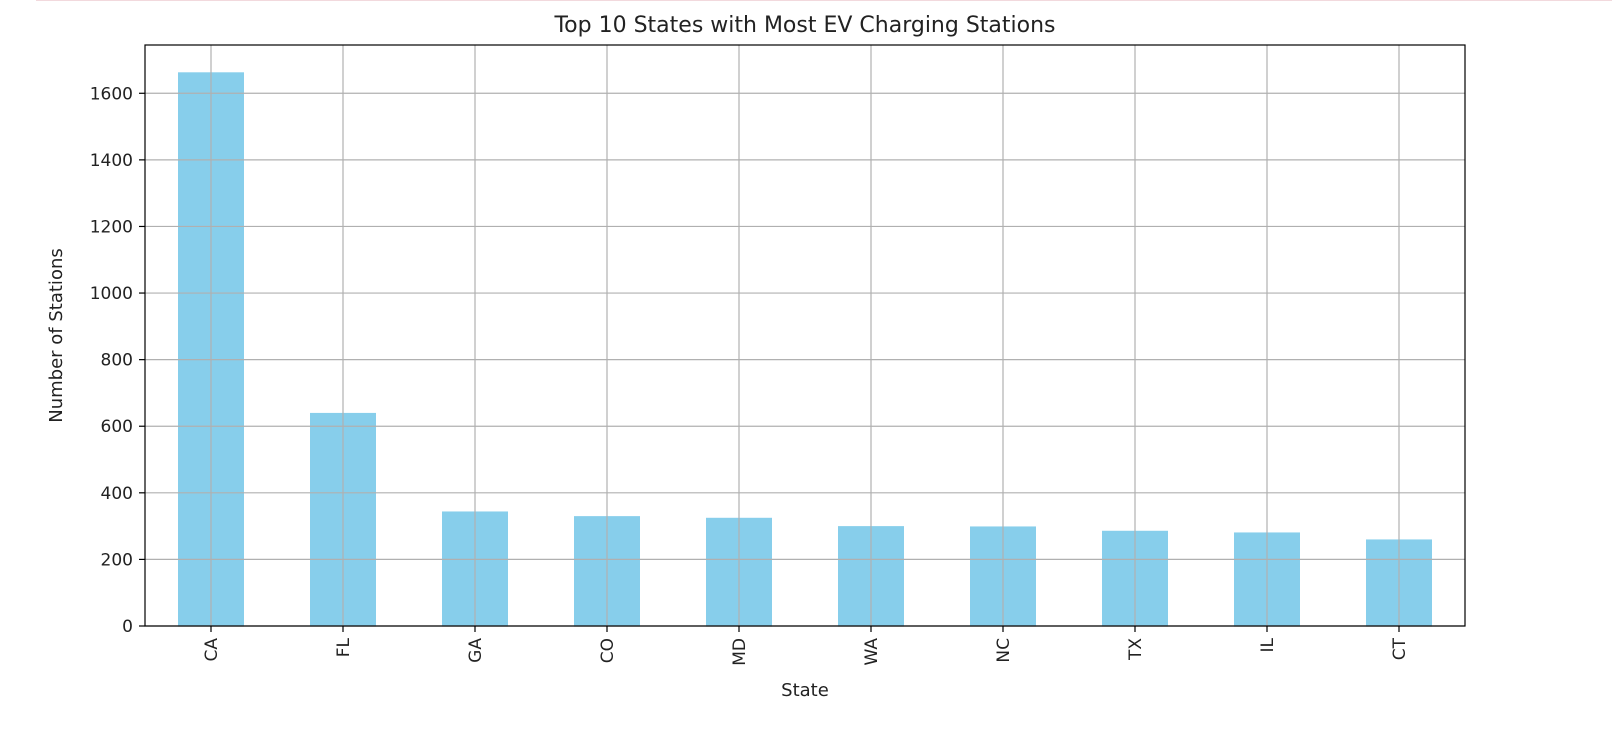  Describe the element at coordinates (111, 227) in the screenshot. I see `y-tick-label: 1200` at that location.